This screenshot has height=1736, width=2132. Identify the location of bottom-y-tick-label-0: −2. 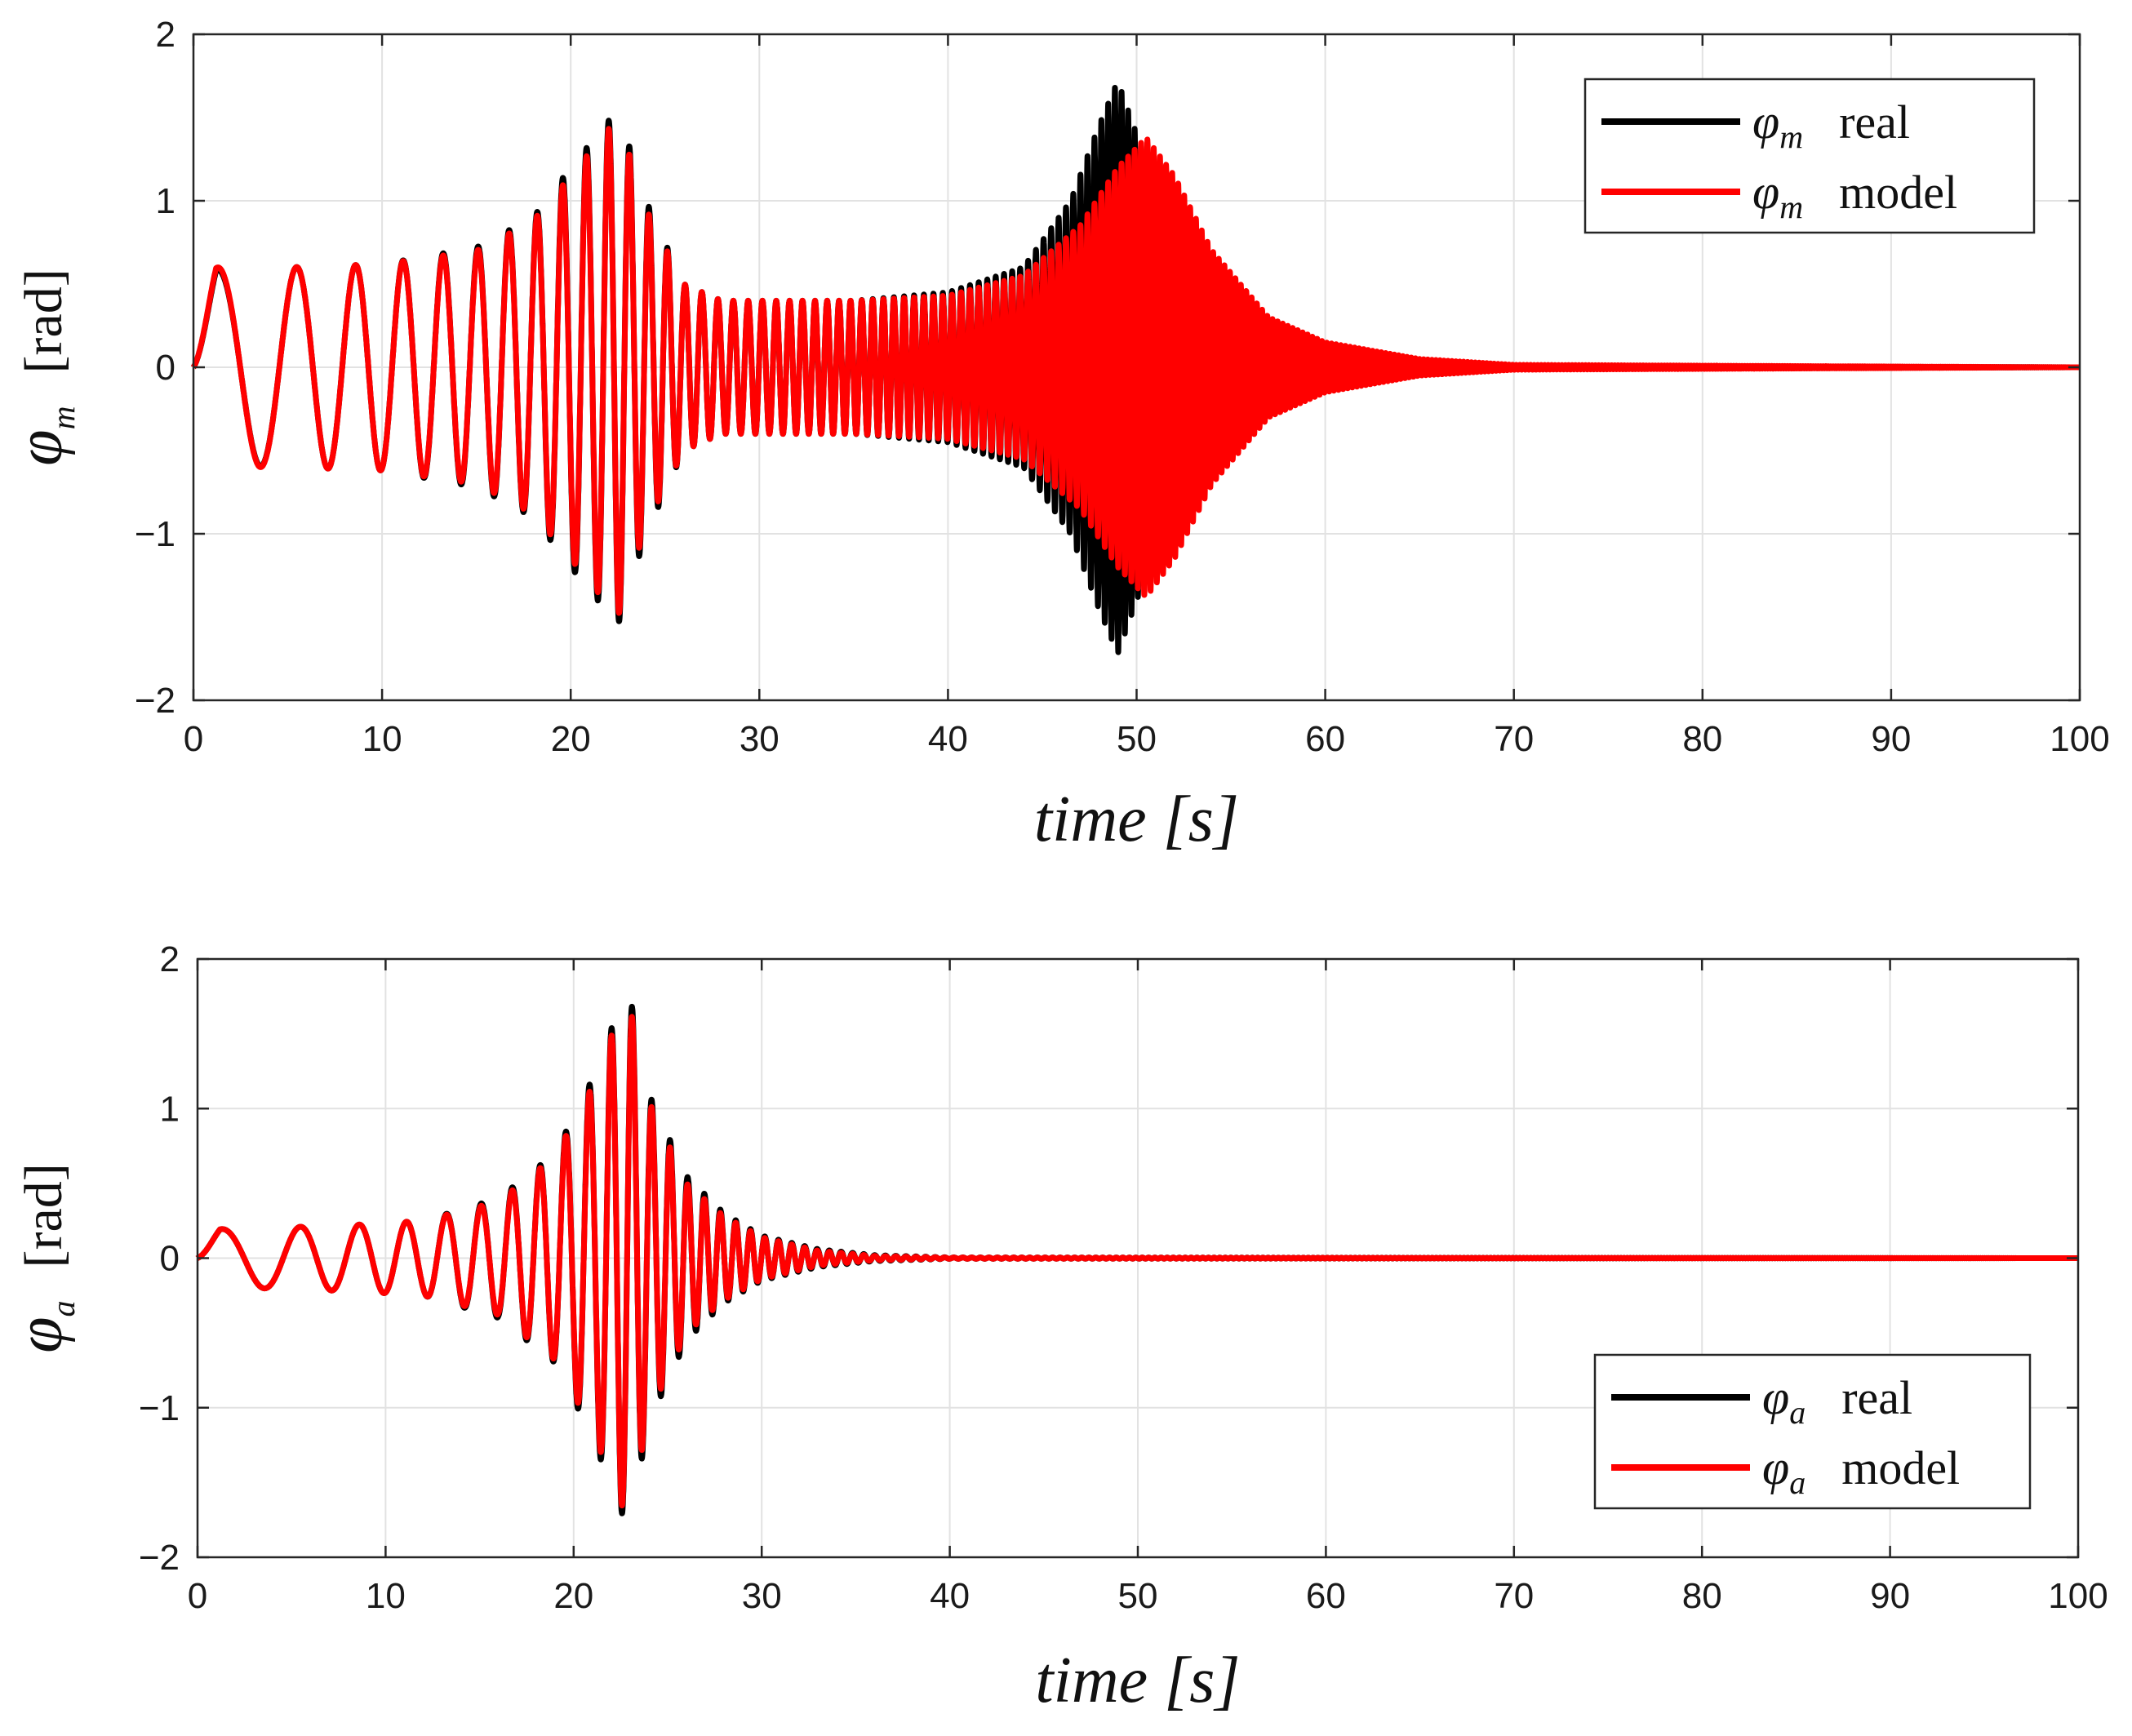
(159, 1558).